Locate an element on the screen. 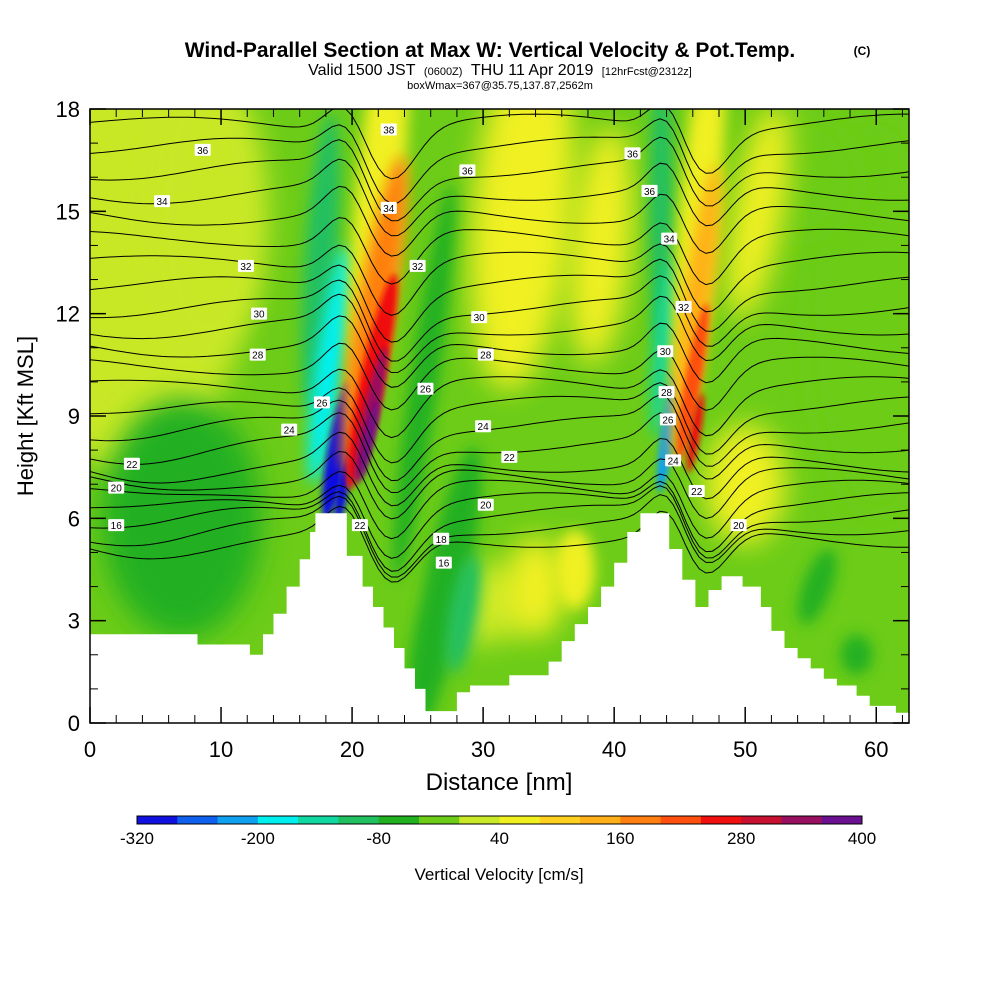  colorbar-tick-label: -320 is located at coordinates (137, 838).